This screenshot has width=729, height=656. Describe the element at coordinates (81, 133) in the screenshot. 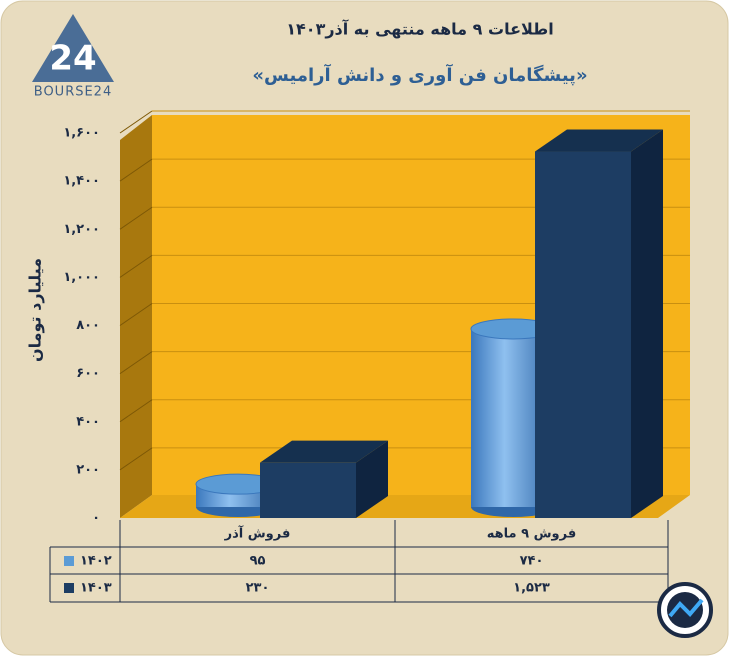

I see `y-tick-label: ۱,۶۰۰` at that location.